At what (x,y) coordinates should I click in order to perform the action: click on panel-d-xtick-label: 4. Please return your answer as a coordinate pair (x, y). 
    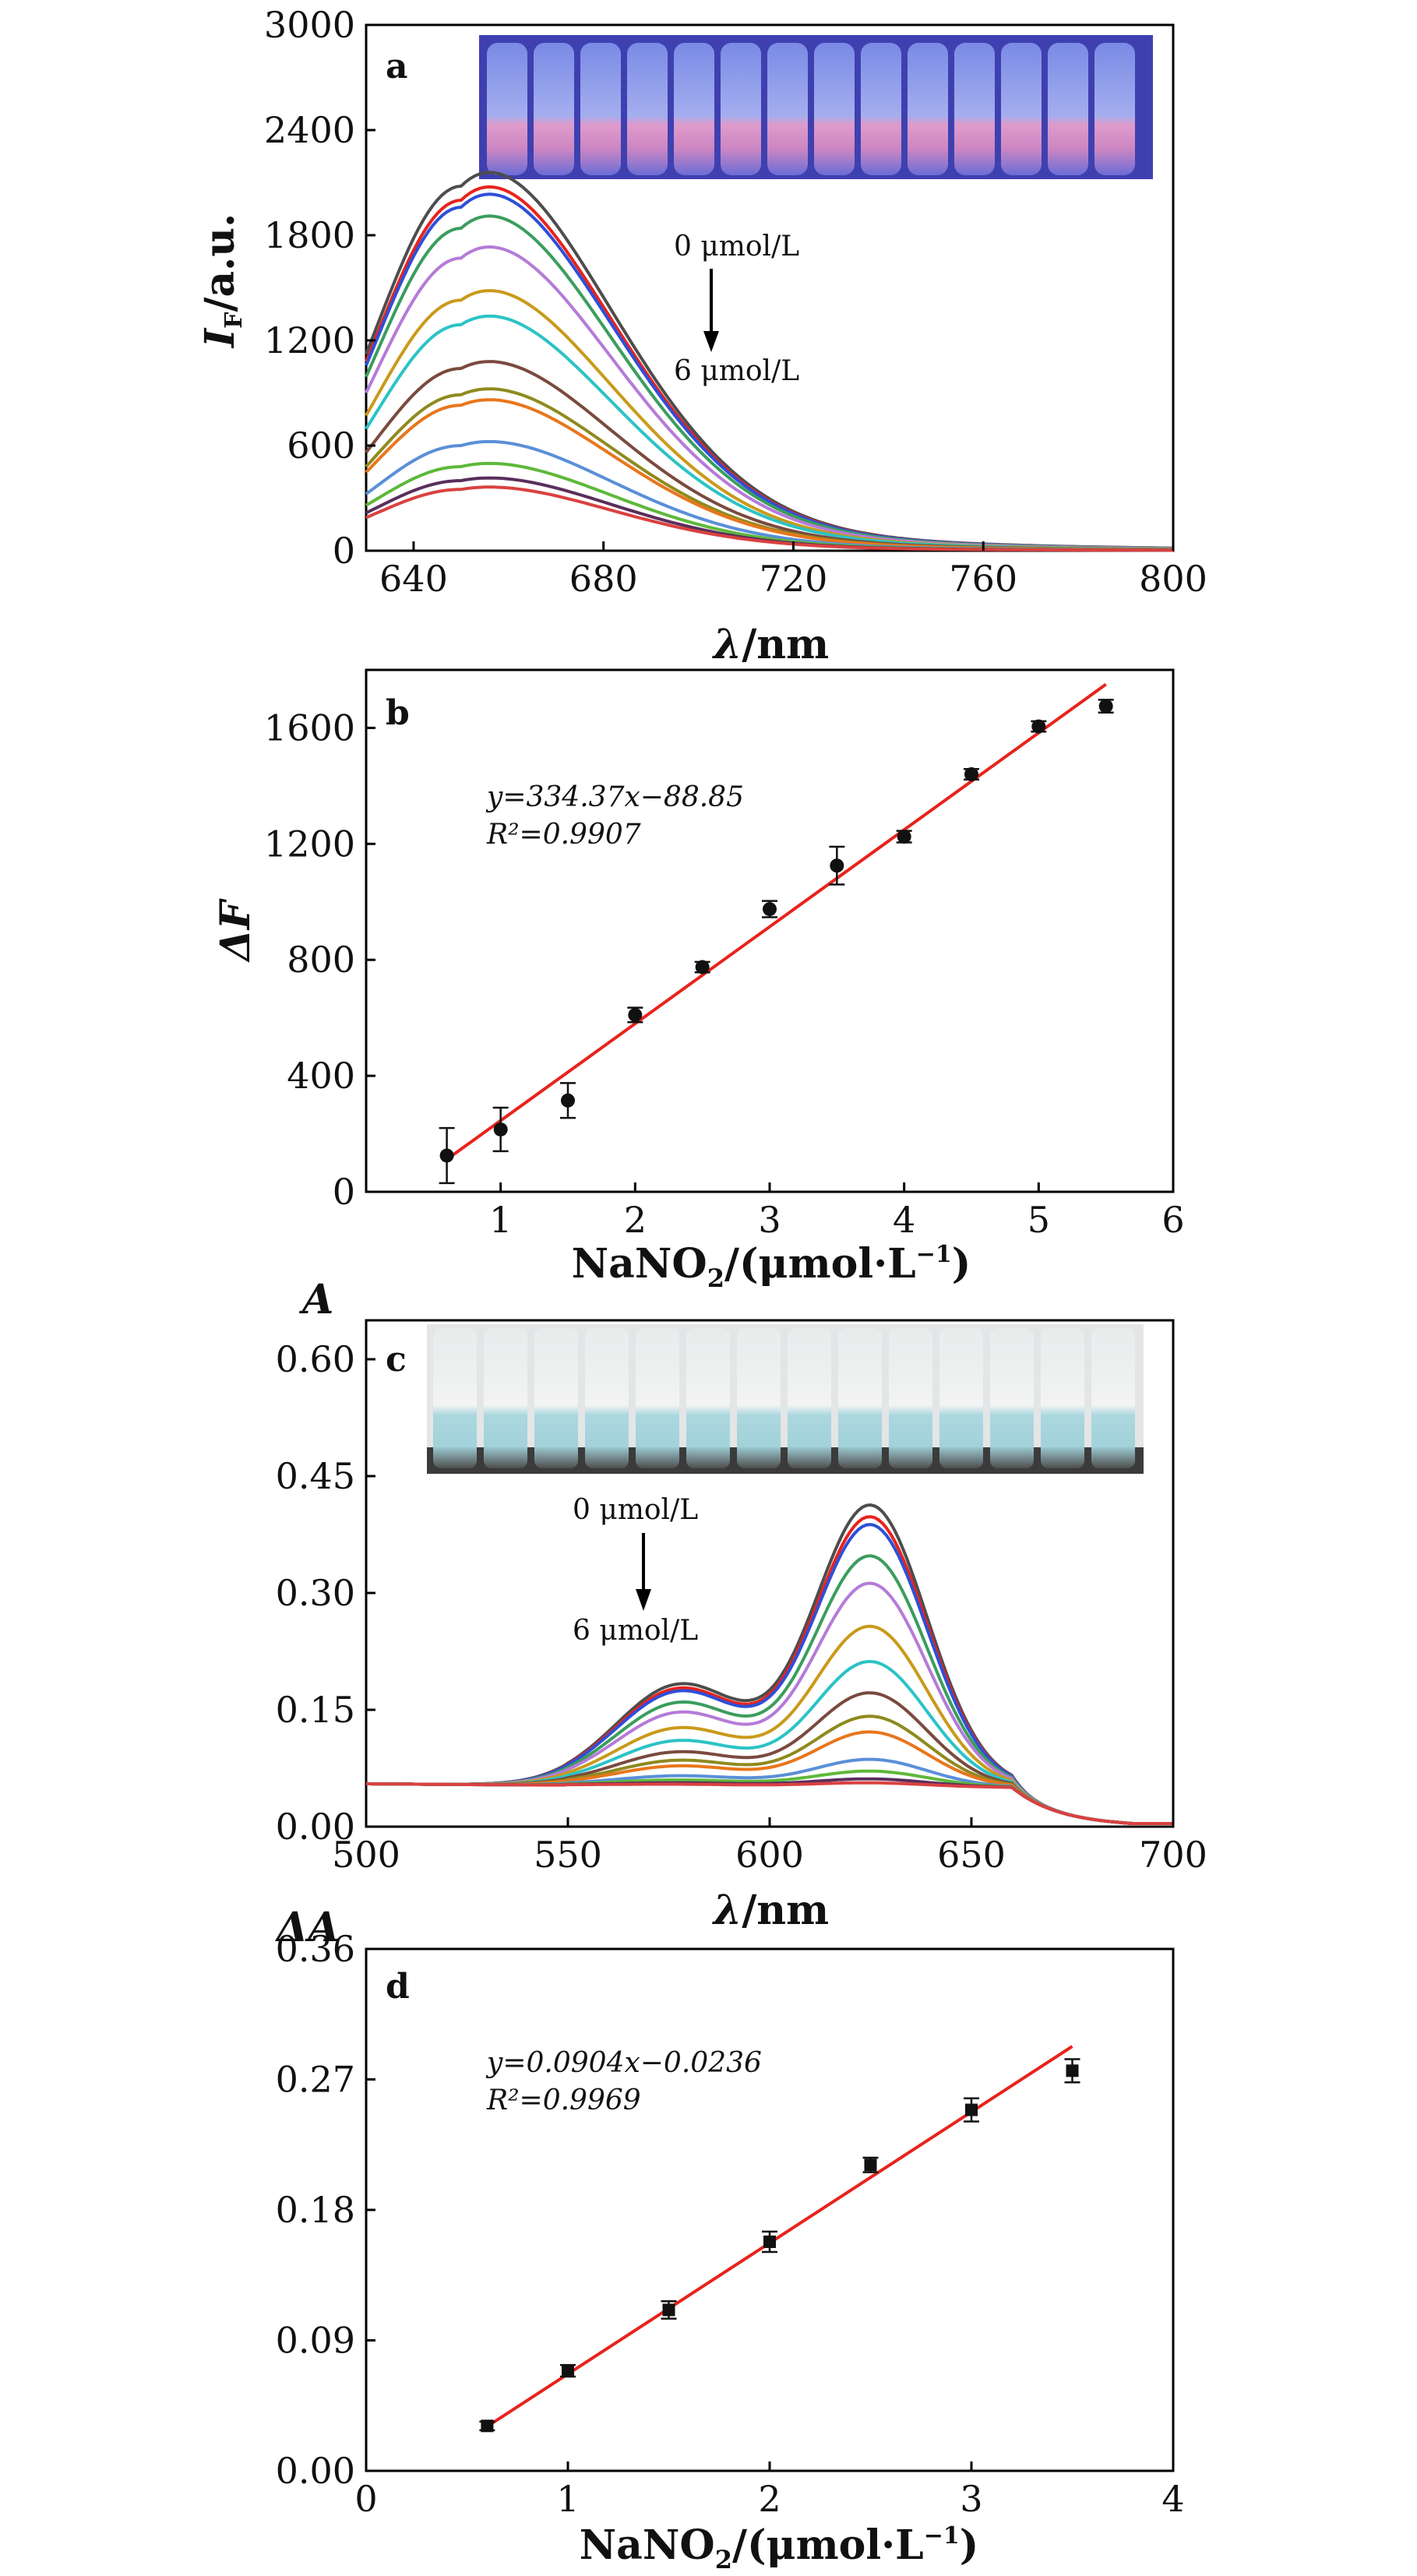
    Looking at the image, I should click on (1172, 2499).